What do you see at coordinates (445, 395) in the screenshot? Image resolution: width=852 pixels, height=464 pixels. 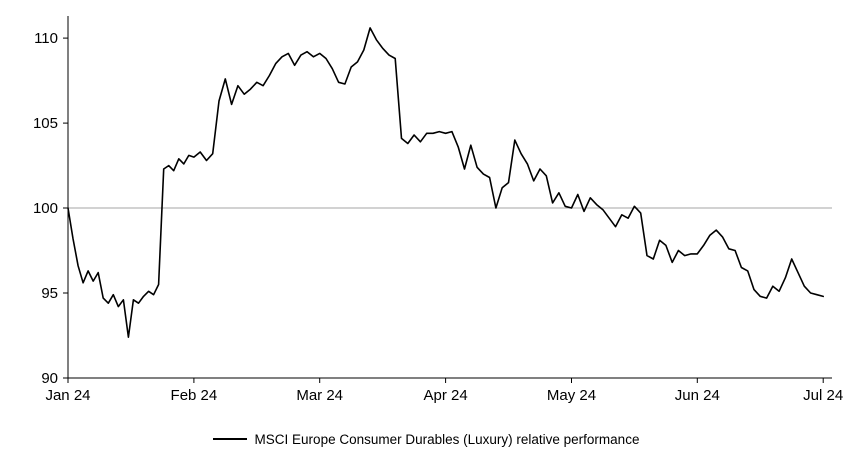 I see `x-tick-label: Apr 24` at bounding box center [445, 395].